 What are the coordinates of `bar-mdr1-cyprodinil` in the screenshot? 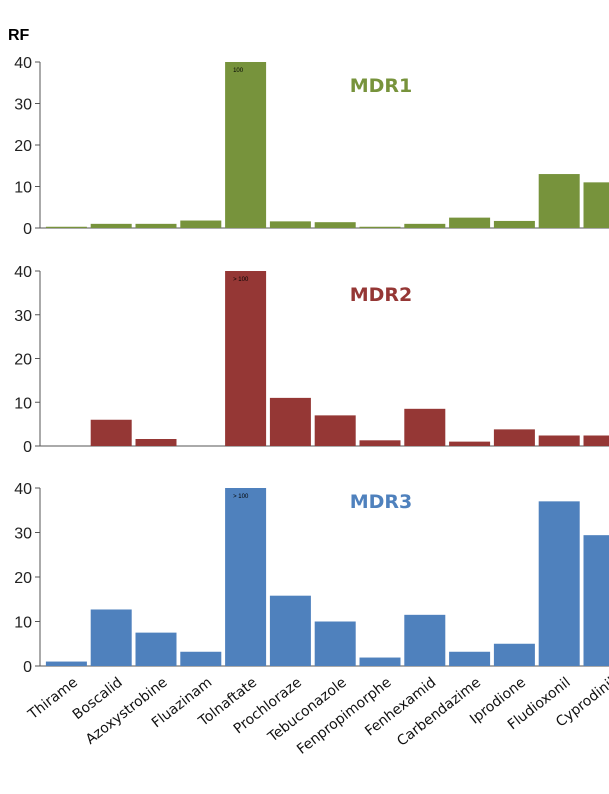 It's located at (596, 205).